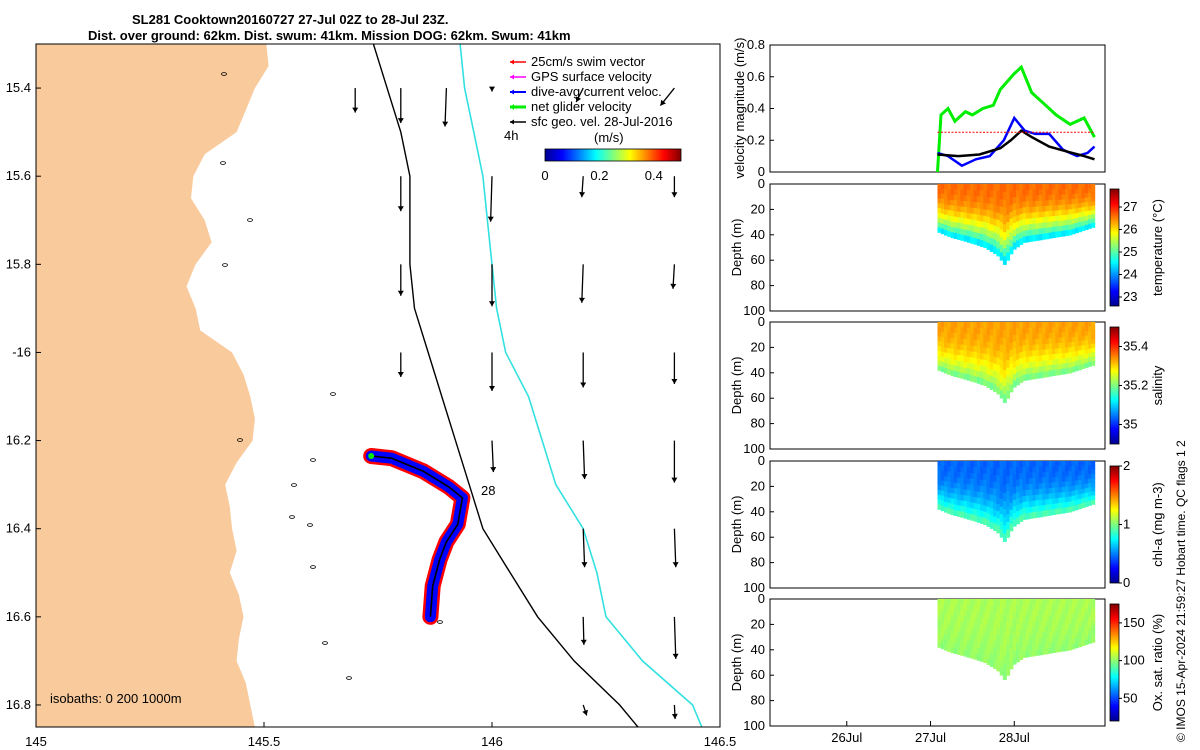 The image size is (1200, 750). Describe the element at coordinates (1114, 524) in the screenshot. I see `profile-colorbar` at that location.